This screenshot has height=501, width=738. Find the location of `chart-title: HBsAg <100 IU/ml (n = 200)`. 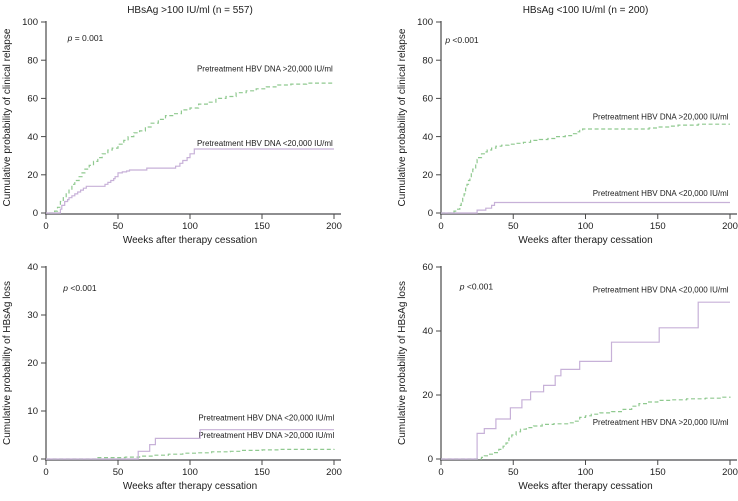

chart-title: HBsAg <100 IU/ml (n = 200) is located at coordinates (586, 10).